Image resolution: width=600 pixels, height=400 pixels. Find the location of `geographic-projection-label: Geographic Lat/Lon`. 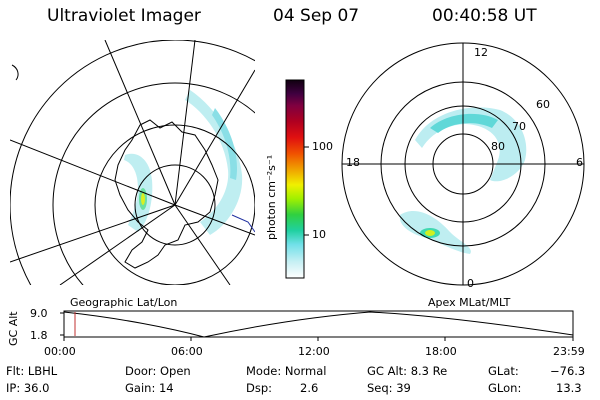

geographic-projection-label: Geographic Lat/Lon is located at coordinates (124, 302).